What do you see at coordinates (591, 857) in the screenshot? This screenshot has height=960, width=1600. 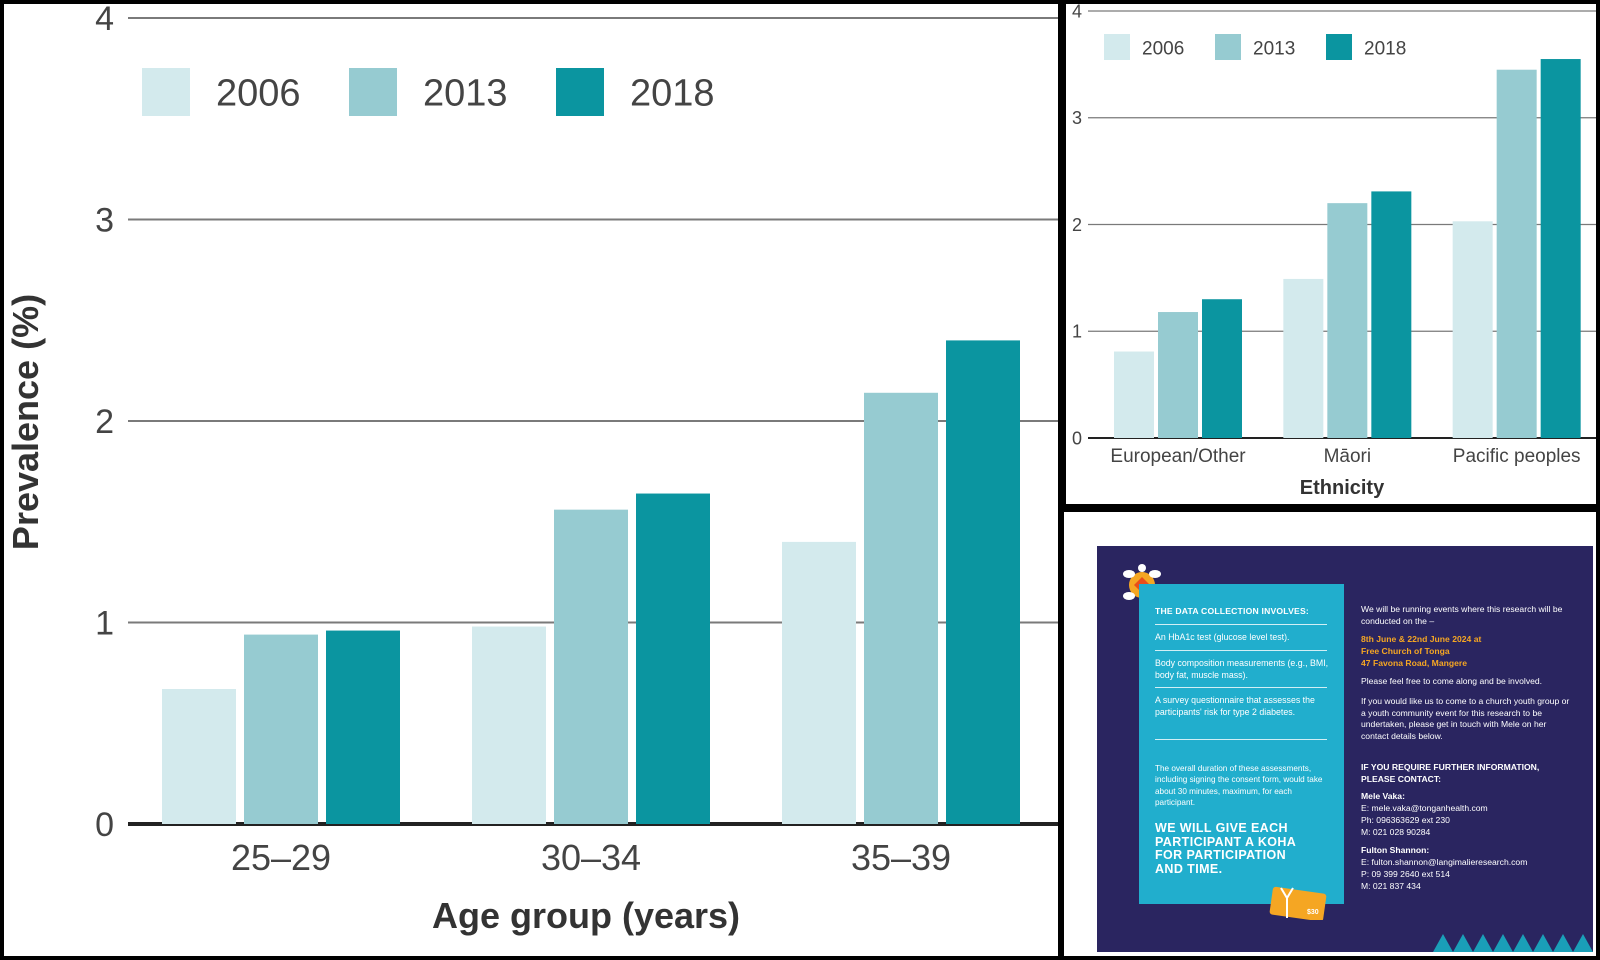 I see `x-tick-label: 30–34` at bounding box center [591, 857].